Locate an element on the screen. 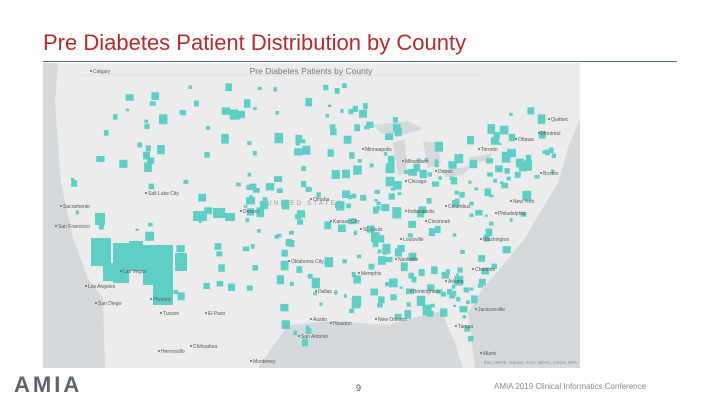 Image resolution: width=720 pixels, height=405 pixels. city-label: Indianapolis is located at coordinates (421, 212).